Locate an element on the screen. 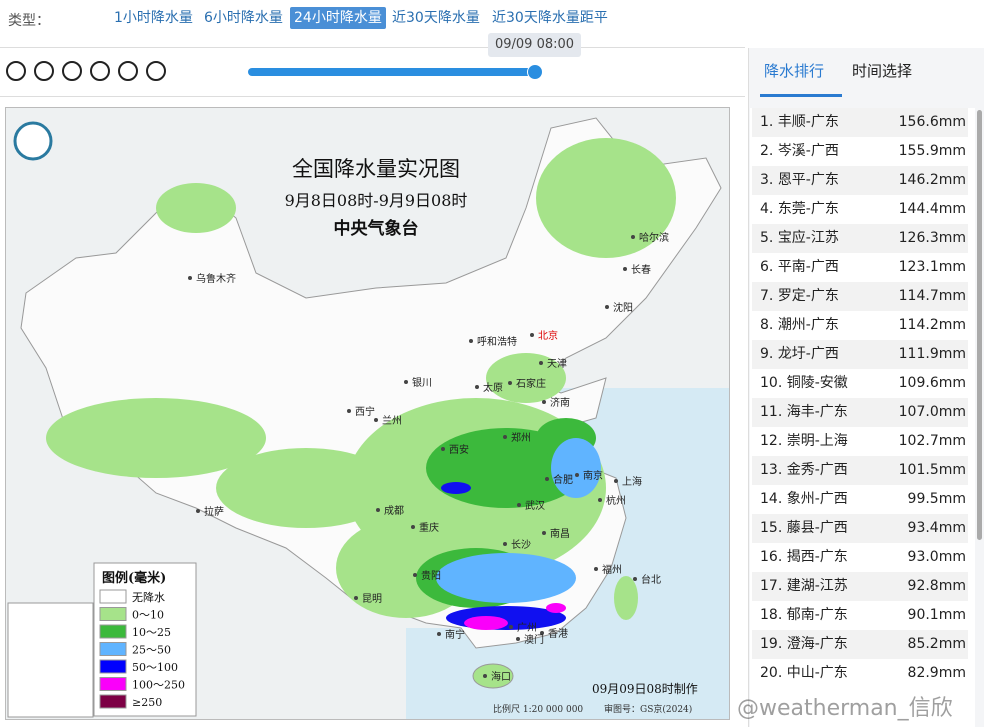  city-label: 香港 is located at coordinates (558, 634).